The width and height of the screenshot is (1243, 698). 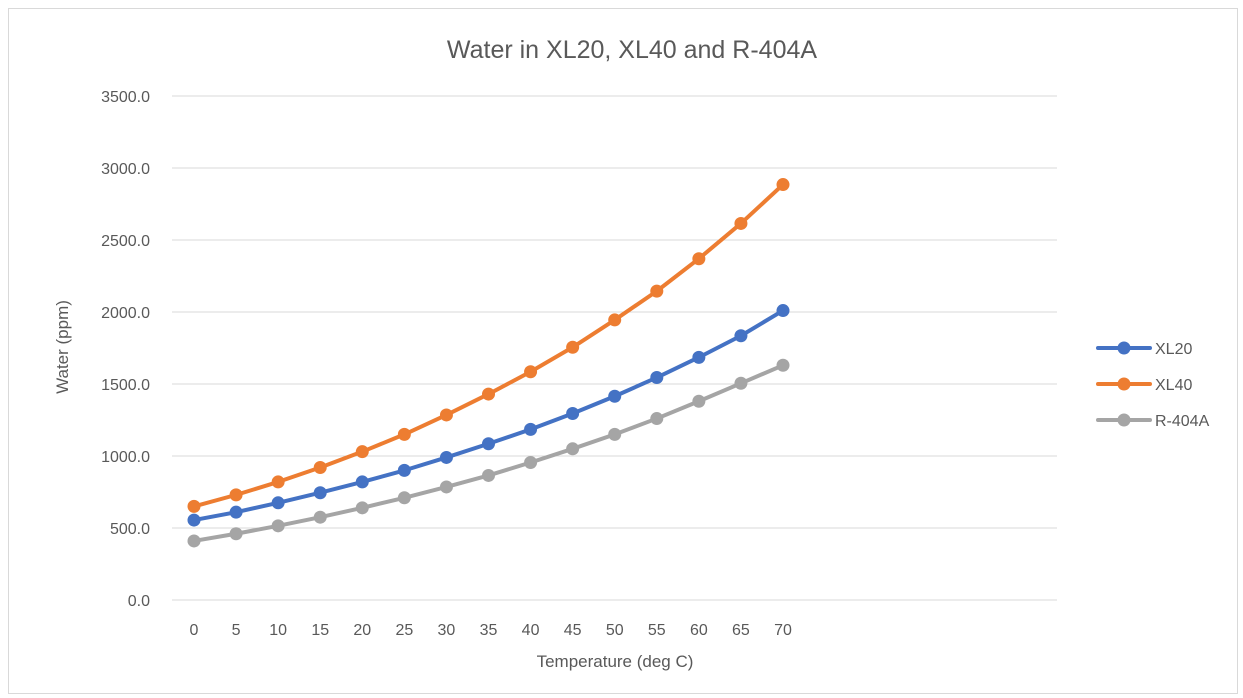 I want to click on x-tick-label: 5, so click(x=236, y=630).